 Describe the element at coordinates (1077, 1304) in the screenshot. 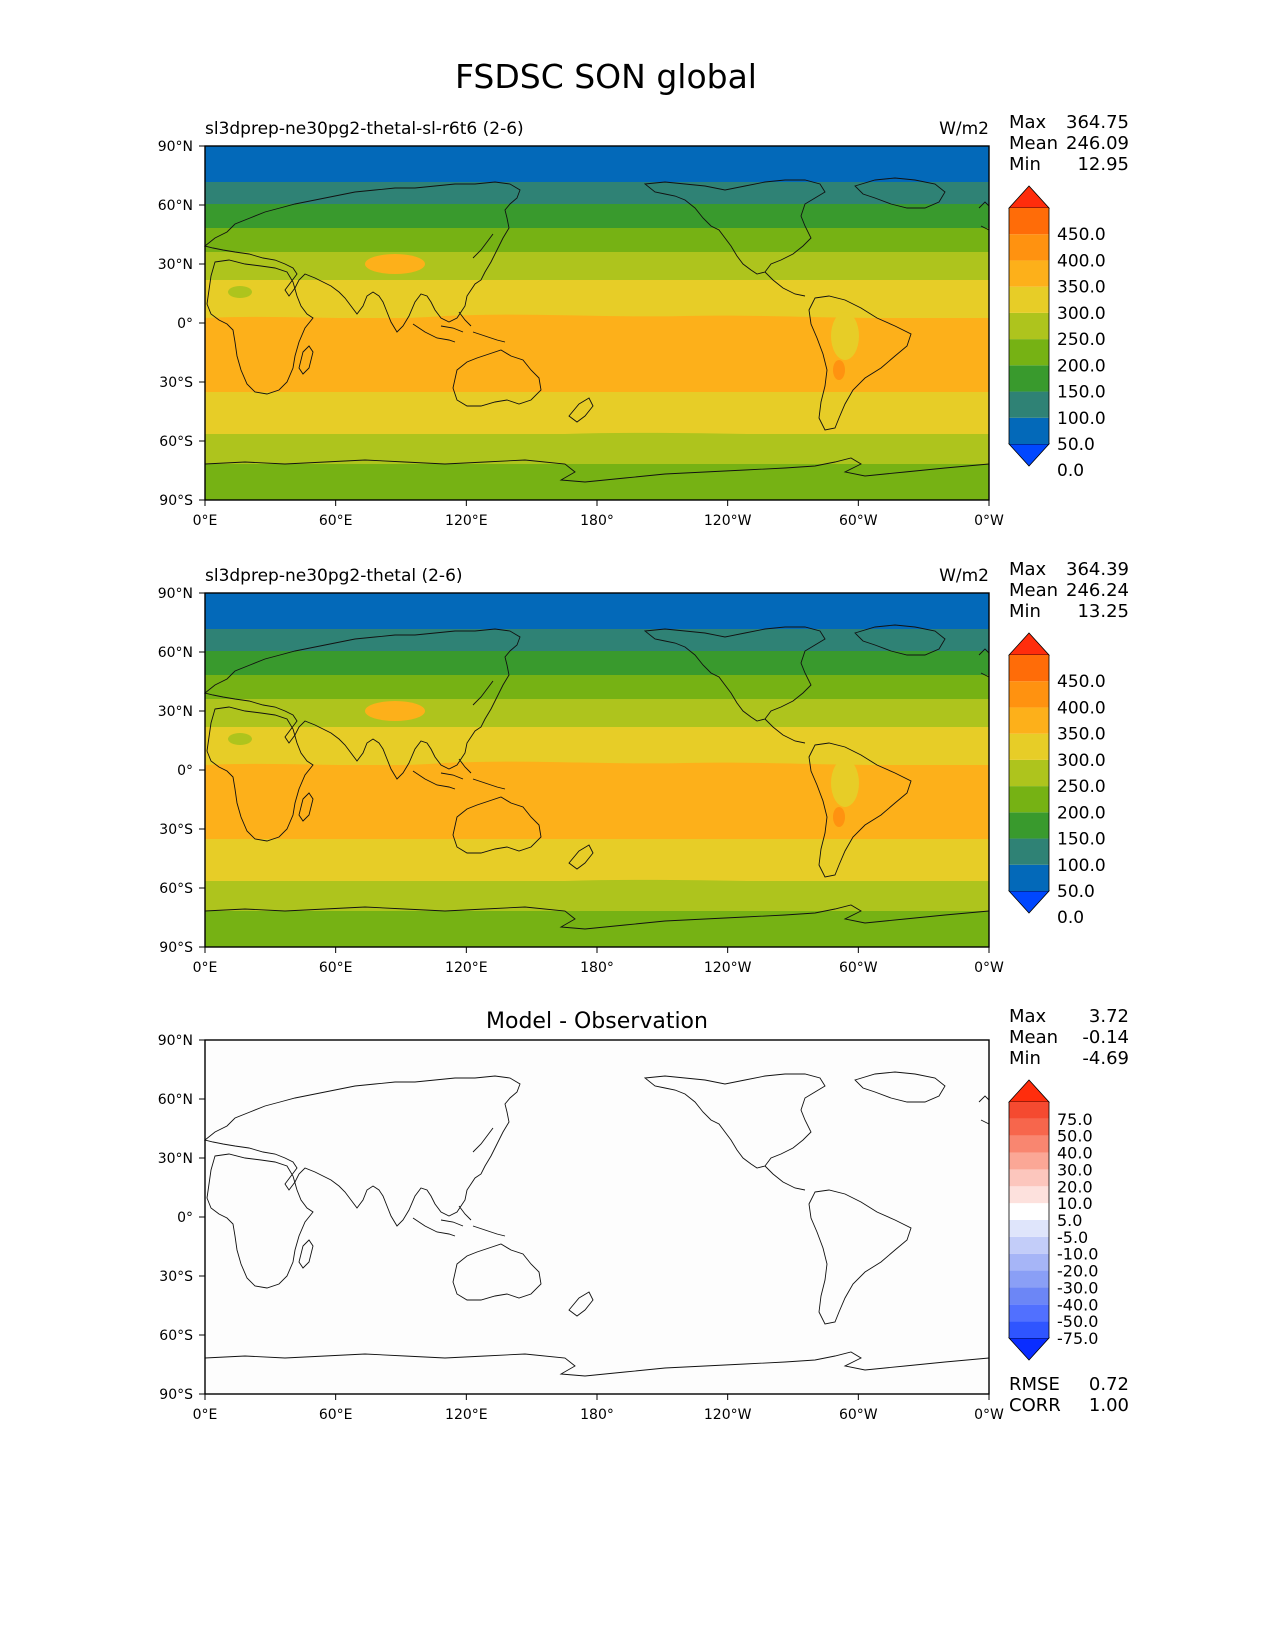

I see `colorbar-tick-label: -40.0` at that location.